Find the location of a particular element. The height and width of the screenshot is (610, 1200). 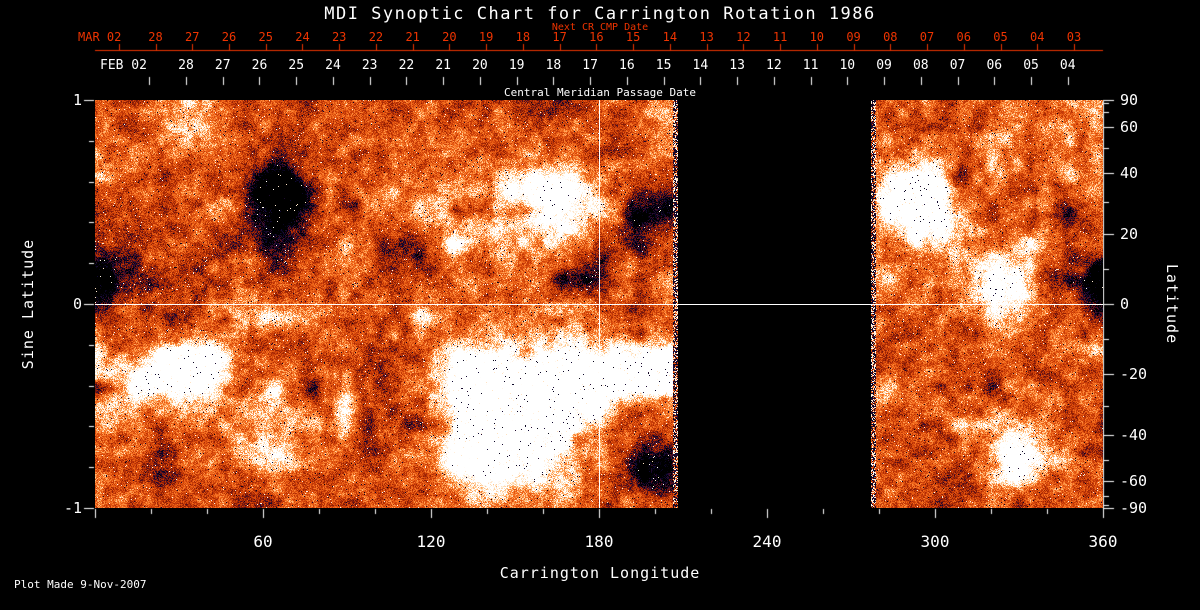

x-axis-title: Carrington Longitude is located at coordinates (600, 573).